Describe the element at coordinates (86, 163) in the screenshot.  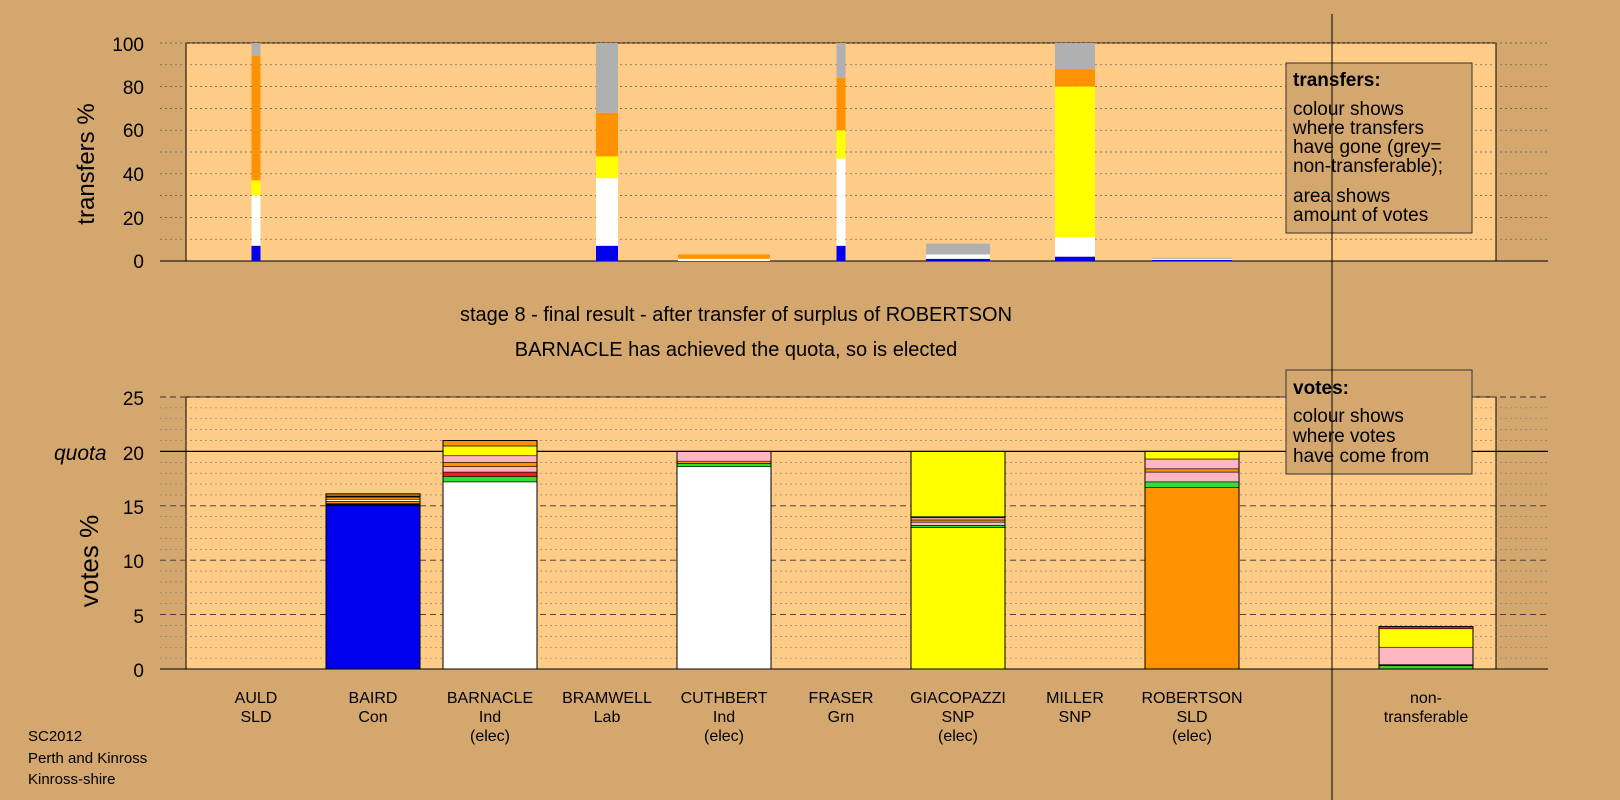
I see `top-y-axis-label: transfers %` at that location.